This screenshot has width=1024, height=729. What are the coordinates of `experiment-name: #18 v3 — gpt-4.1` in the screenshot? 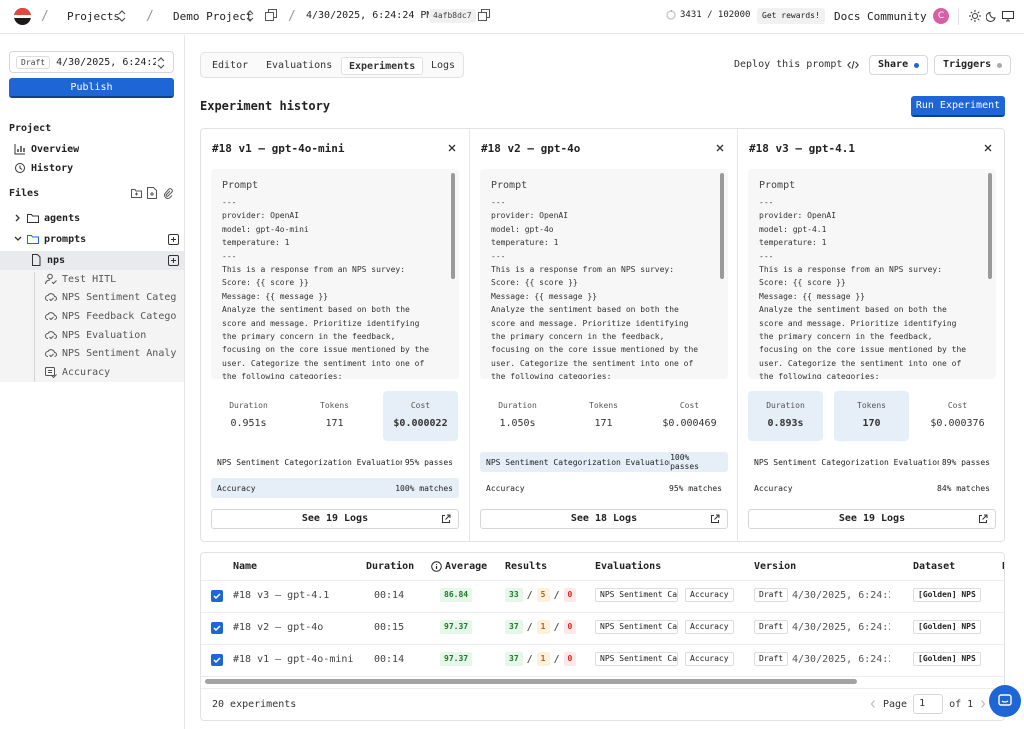 It's located at (281, 595).